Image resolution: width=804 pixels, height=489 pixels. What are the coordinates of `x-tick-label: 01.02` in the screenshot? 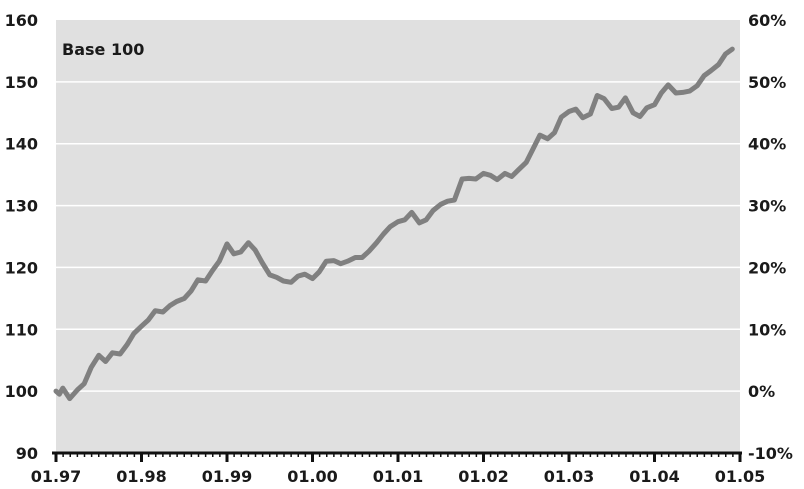 It's located at (483, 476).